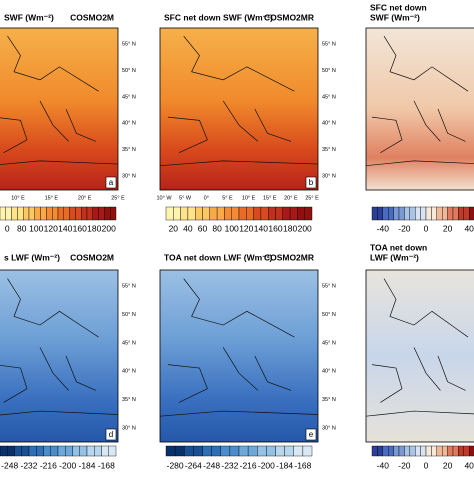 This screenshot has width=474, height=479. Describe the element at coordinates (383, 228) in the screenshot. I see `colorbar-label: -40` at that location.